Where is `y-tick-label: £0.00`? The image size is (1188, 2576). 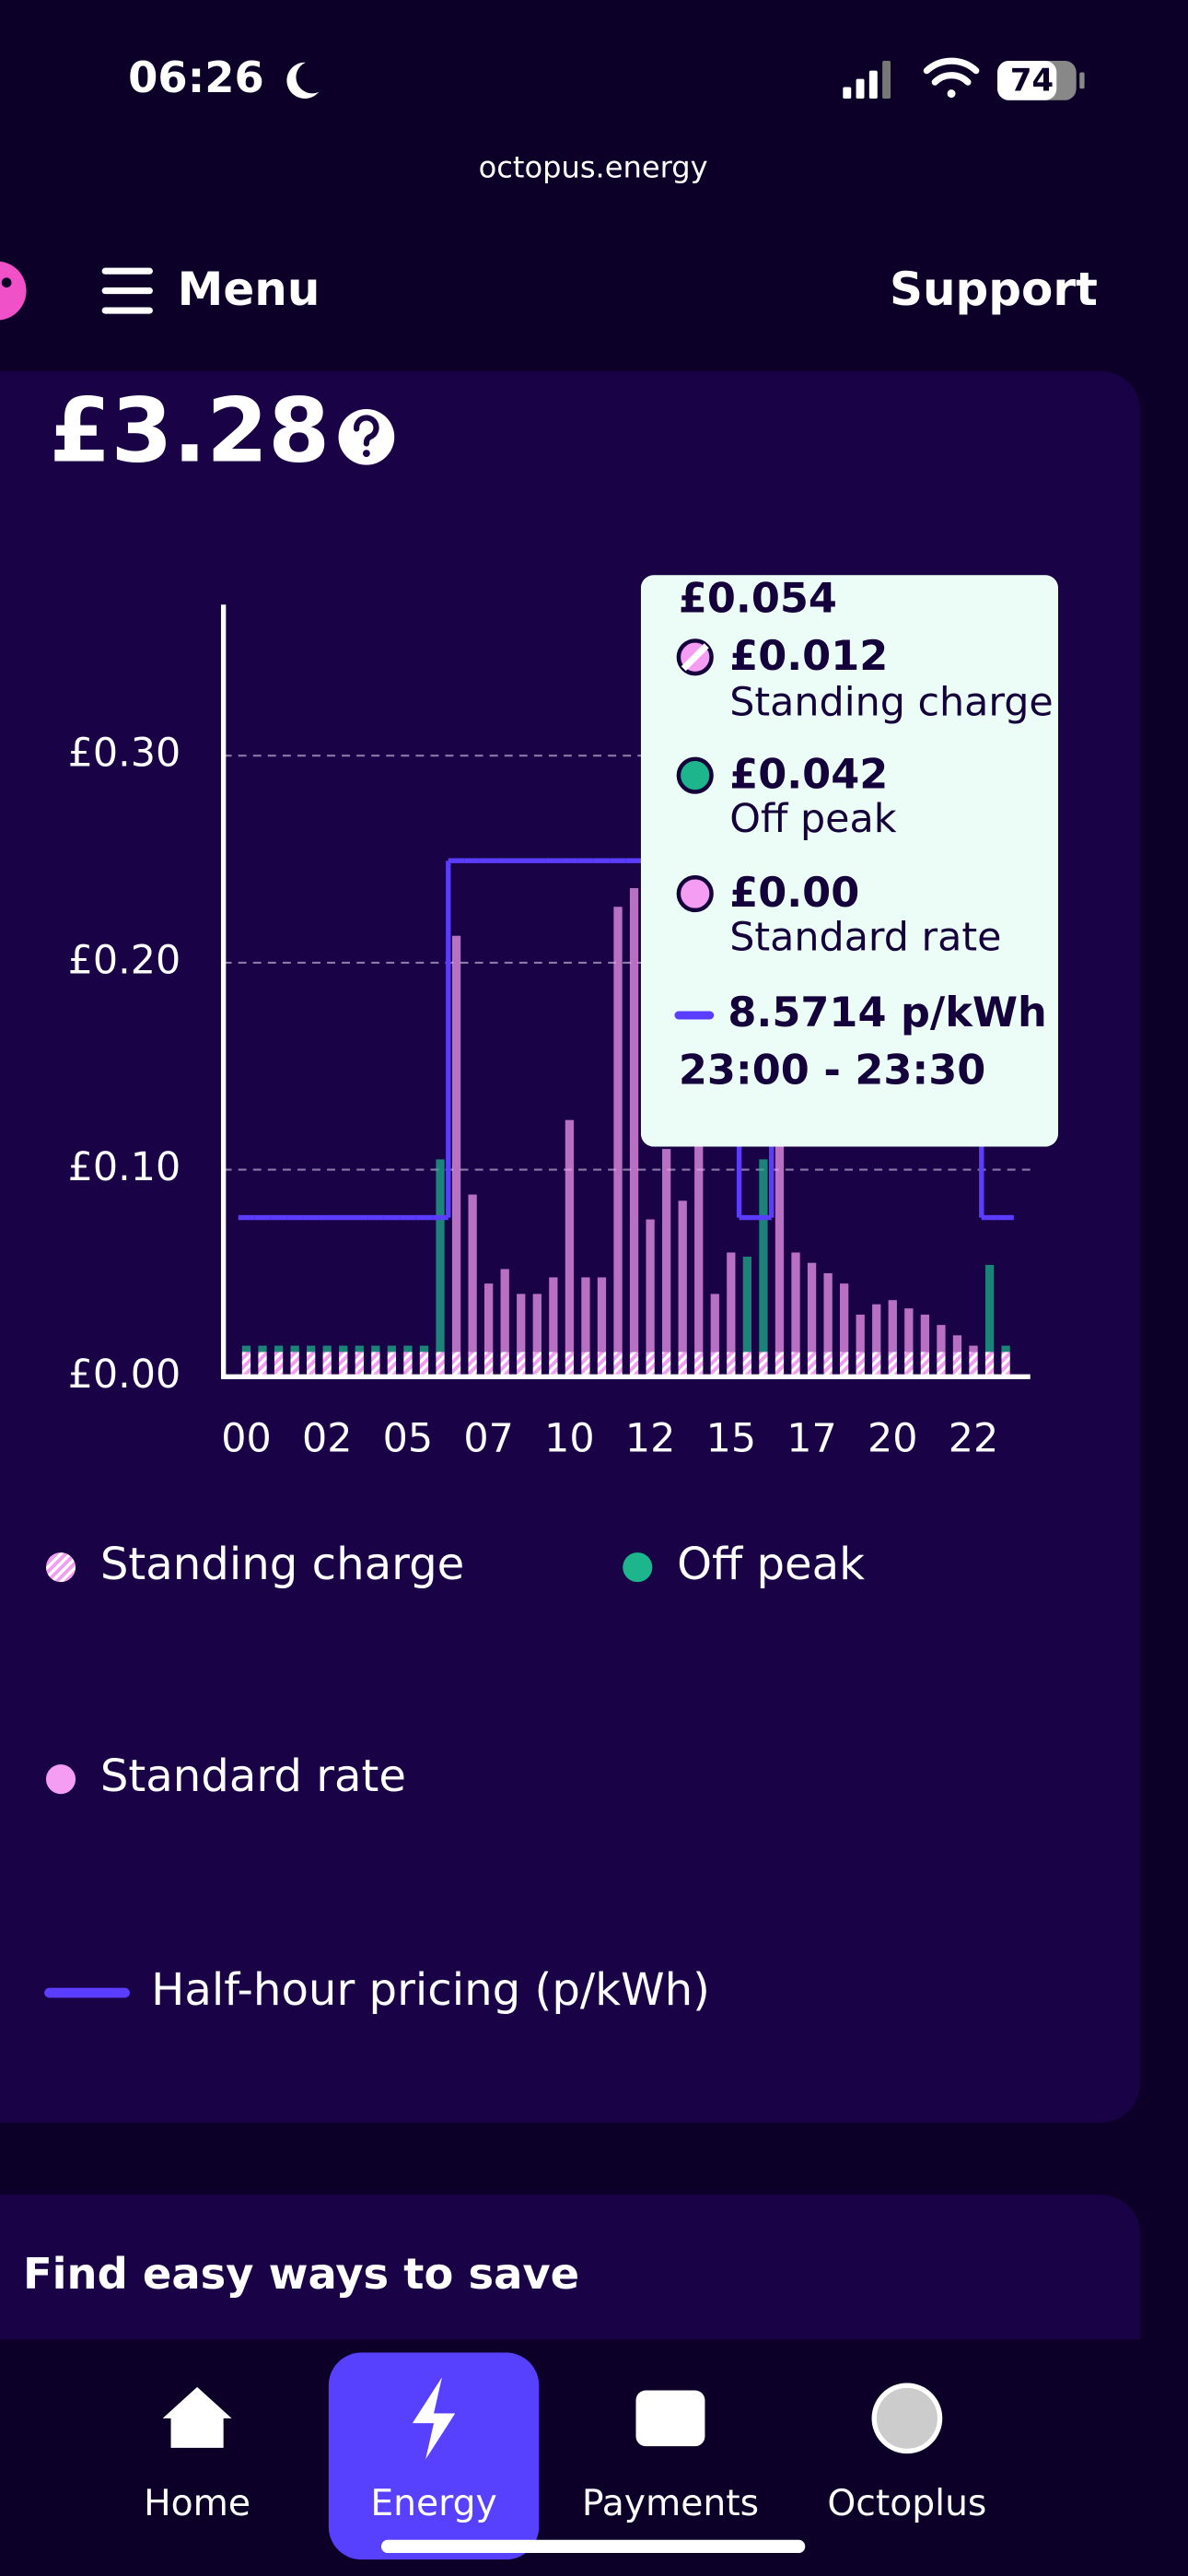
y-tick-label: £0.00 is located at coordinates (124, 1375).